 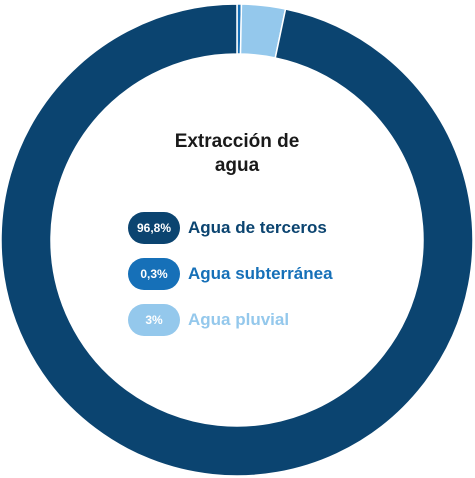 What do you see at coordinates (257, 227) in the screenshot?
I see `legend-label: Agua de terceros` at bounding box center [257, 227].